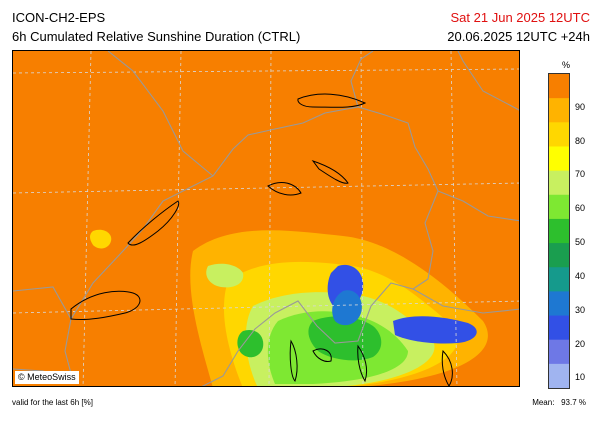  What do you see at coordinates (580, 140) in the screenshot?
I see `legend-tick-label: 80` at bounding box center [580, 140].